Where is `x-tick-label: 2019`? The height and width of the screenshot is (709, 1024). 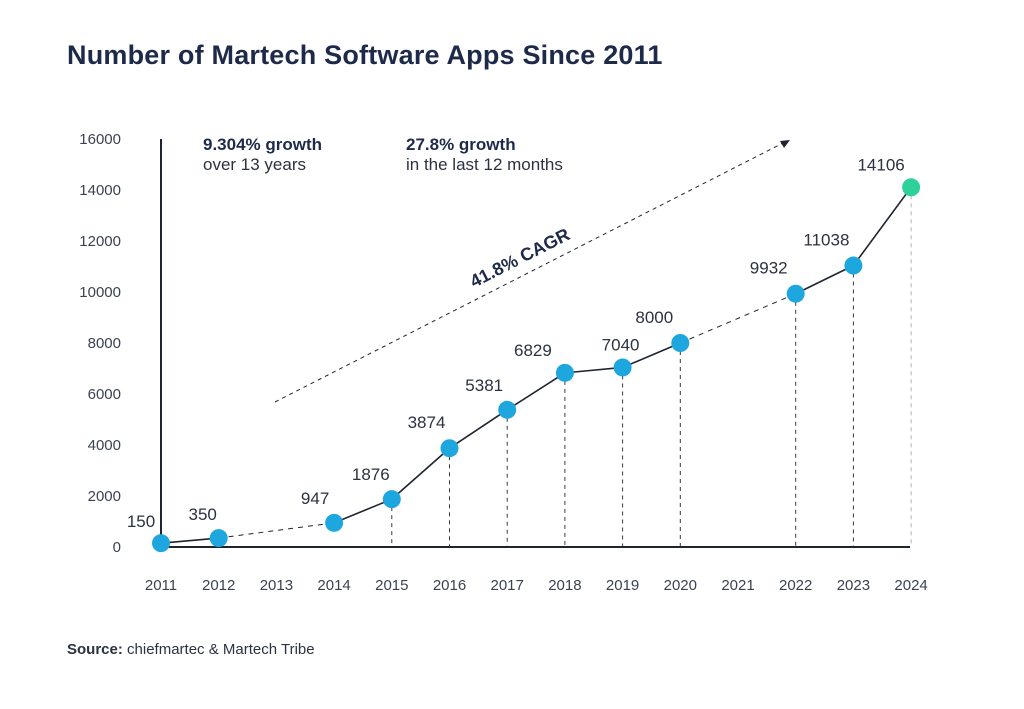
x-tick-label: 2019 is located at coordinates (622, 585).